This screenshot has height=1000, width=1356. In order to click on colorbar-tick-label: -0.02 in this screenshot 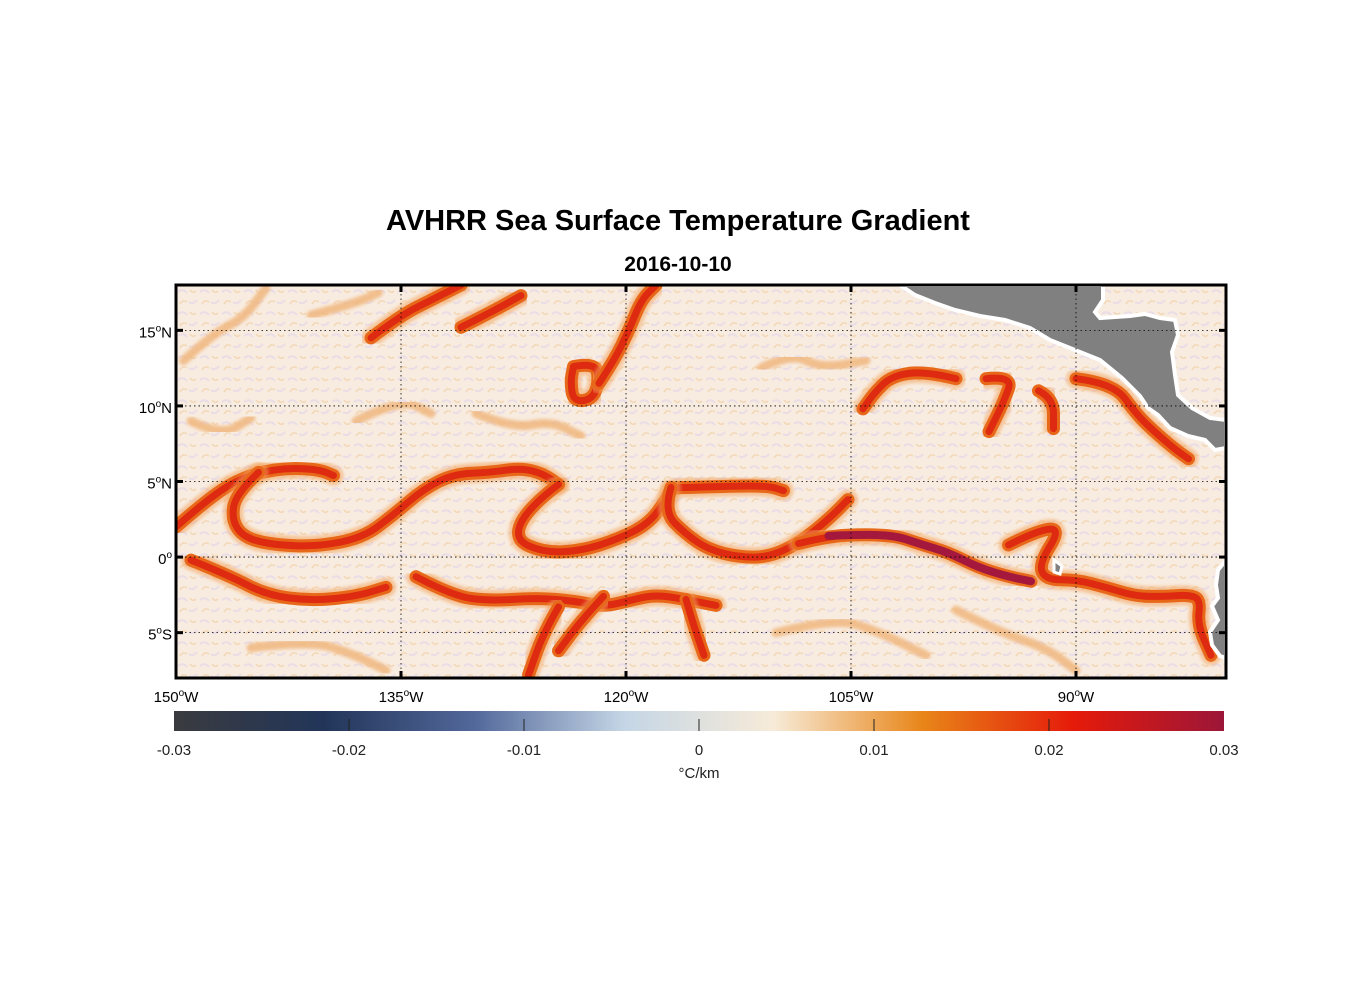, I will do `click(349, 750)`.